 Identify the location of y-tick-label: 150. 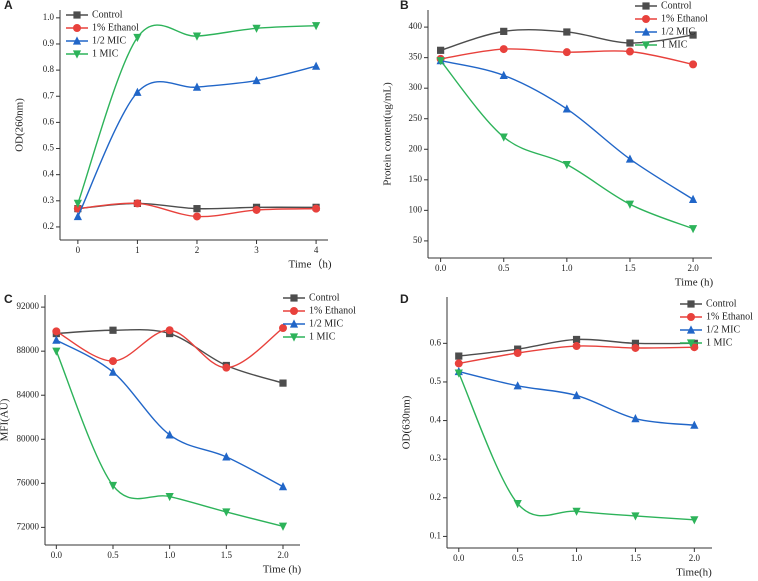
(416, 179).